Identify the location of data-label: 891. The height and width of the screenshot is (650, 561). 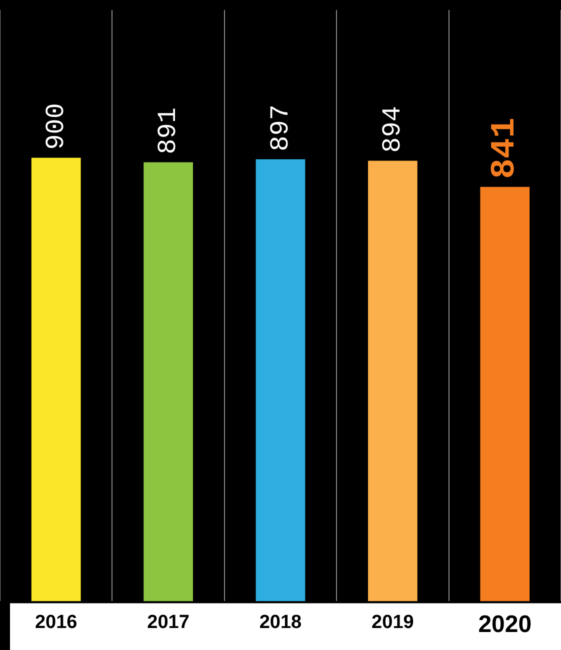
(168, 130).